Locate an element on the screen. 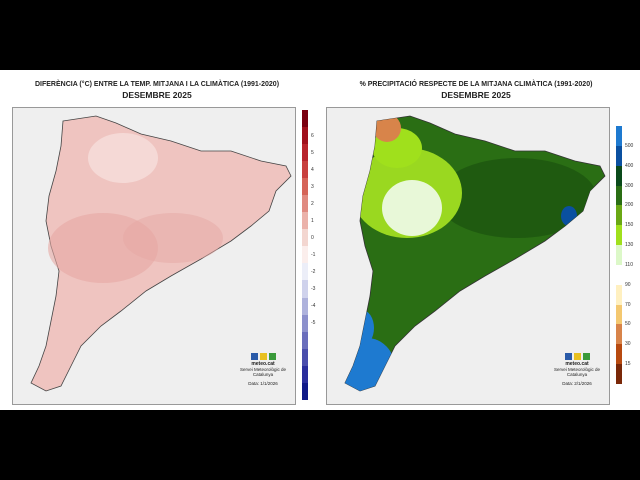 Image resolution: width=640 pixels, height=480 pixels. colorbar-label: 90 is located at coordinates (628, 284).